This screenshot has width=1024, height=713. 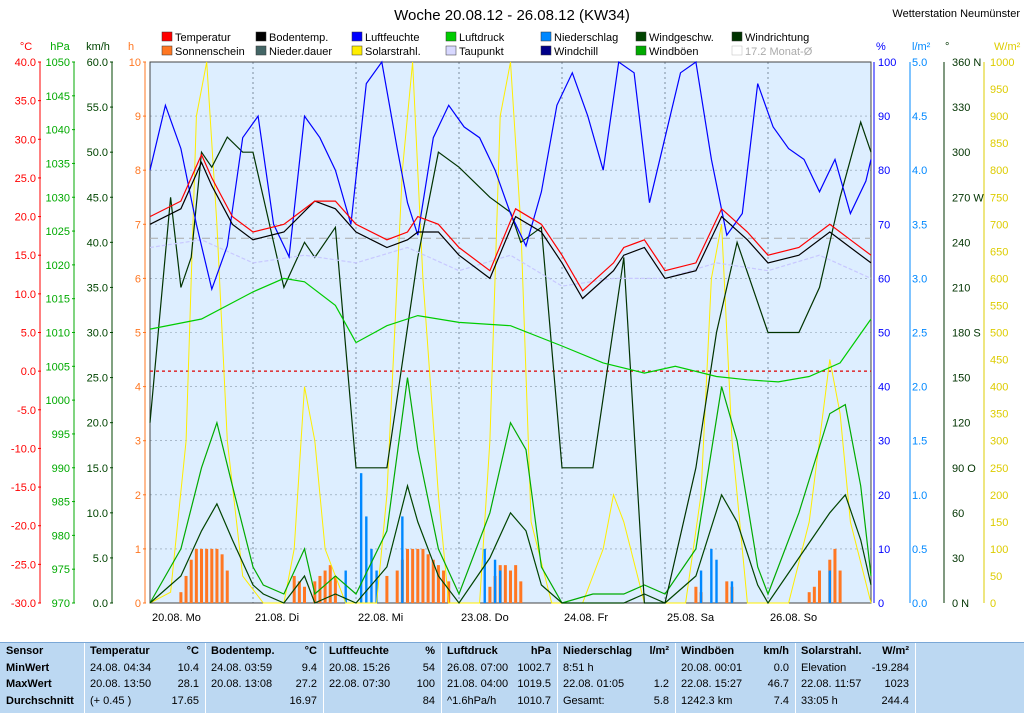 What do you see at coordinates (958, 514) in the screenshot?
I see `axis-tick-label: 60` at bounding box center [958, 514].